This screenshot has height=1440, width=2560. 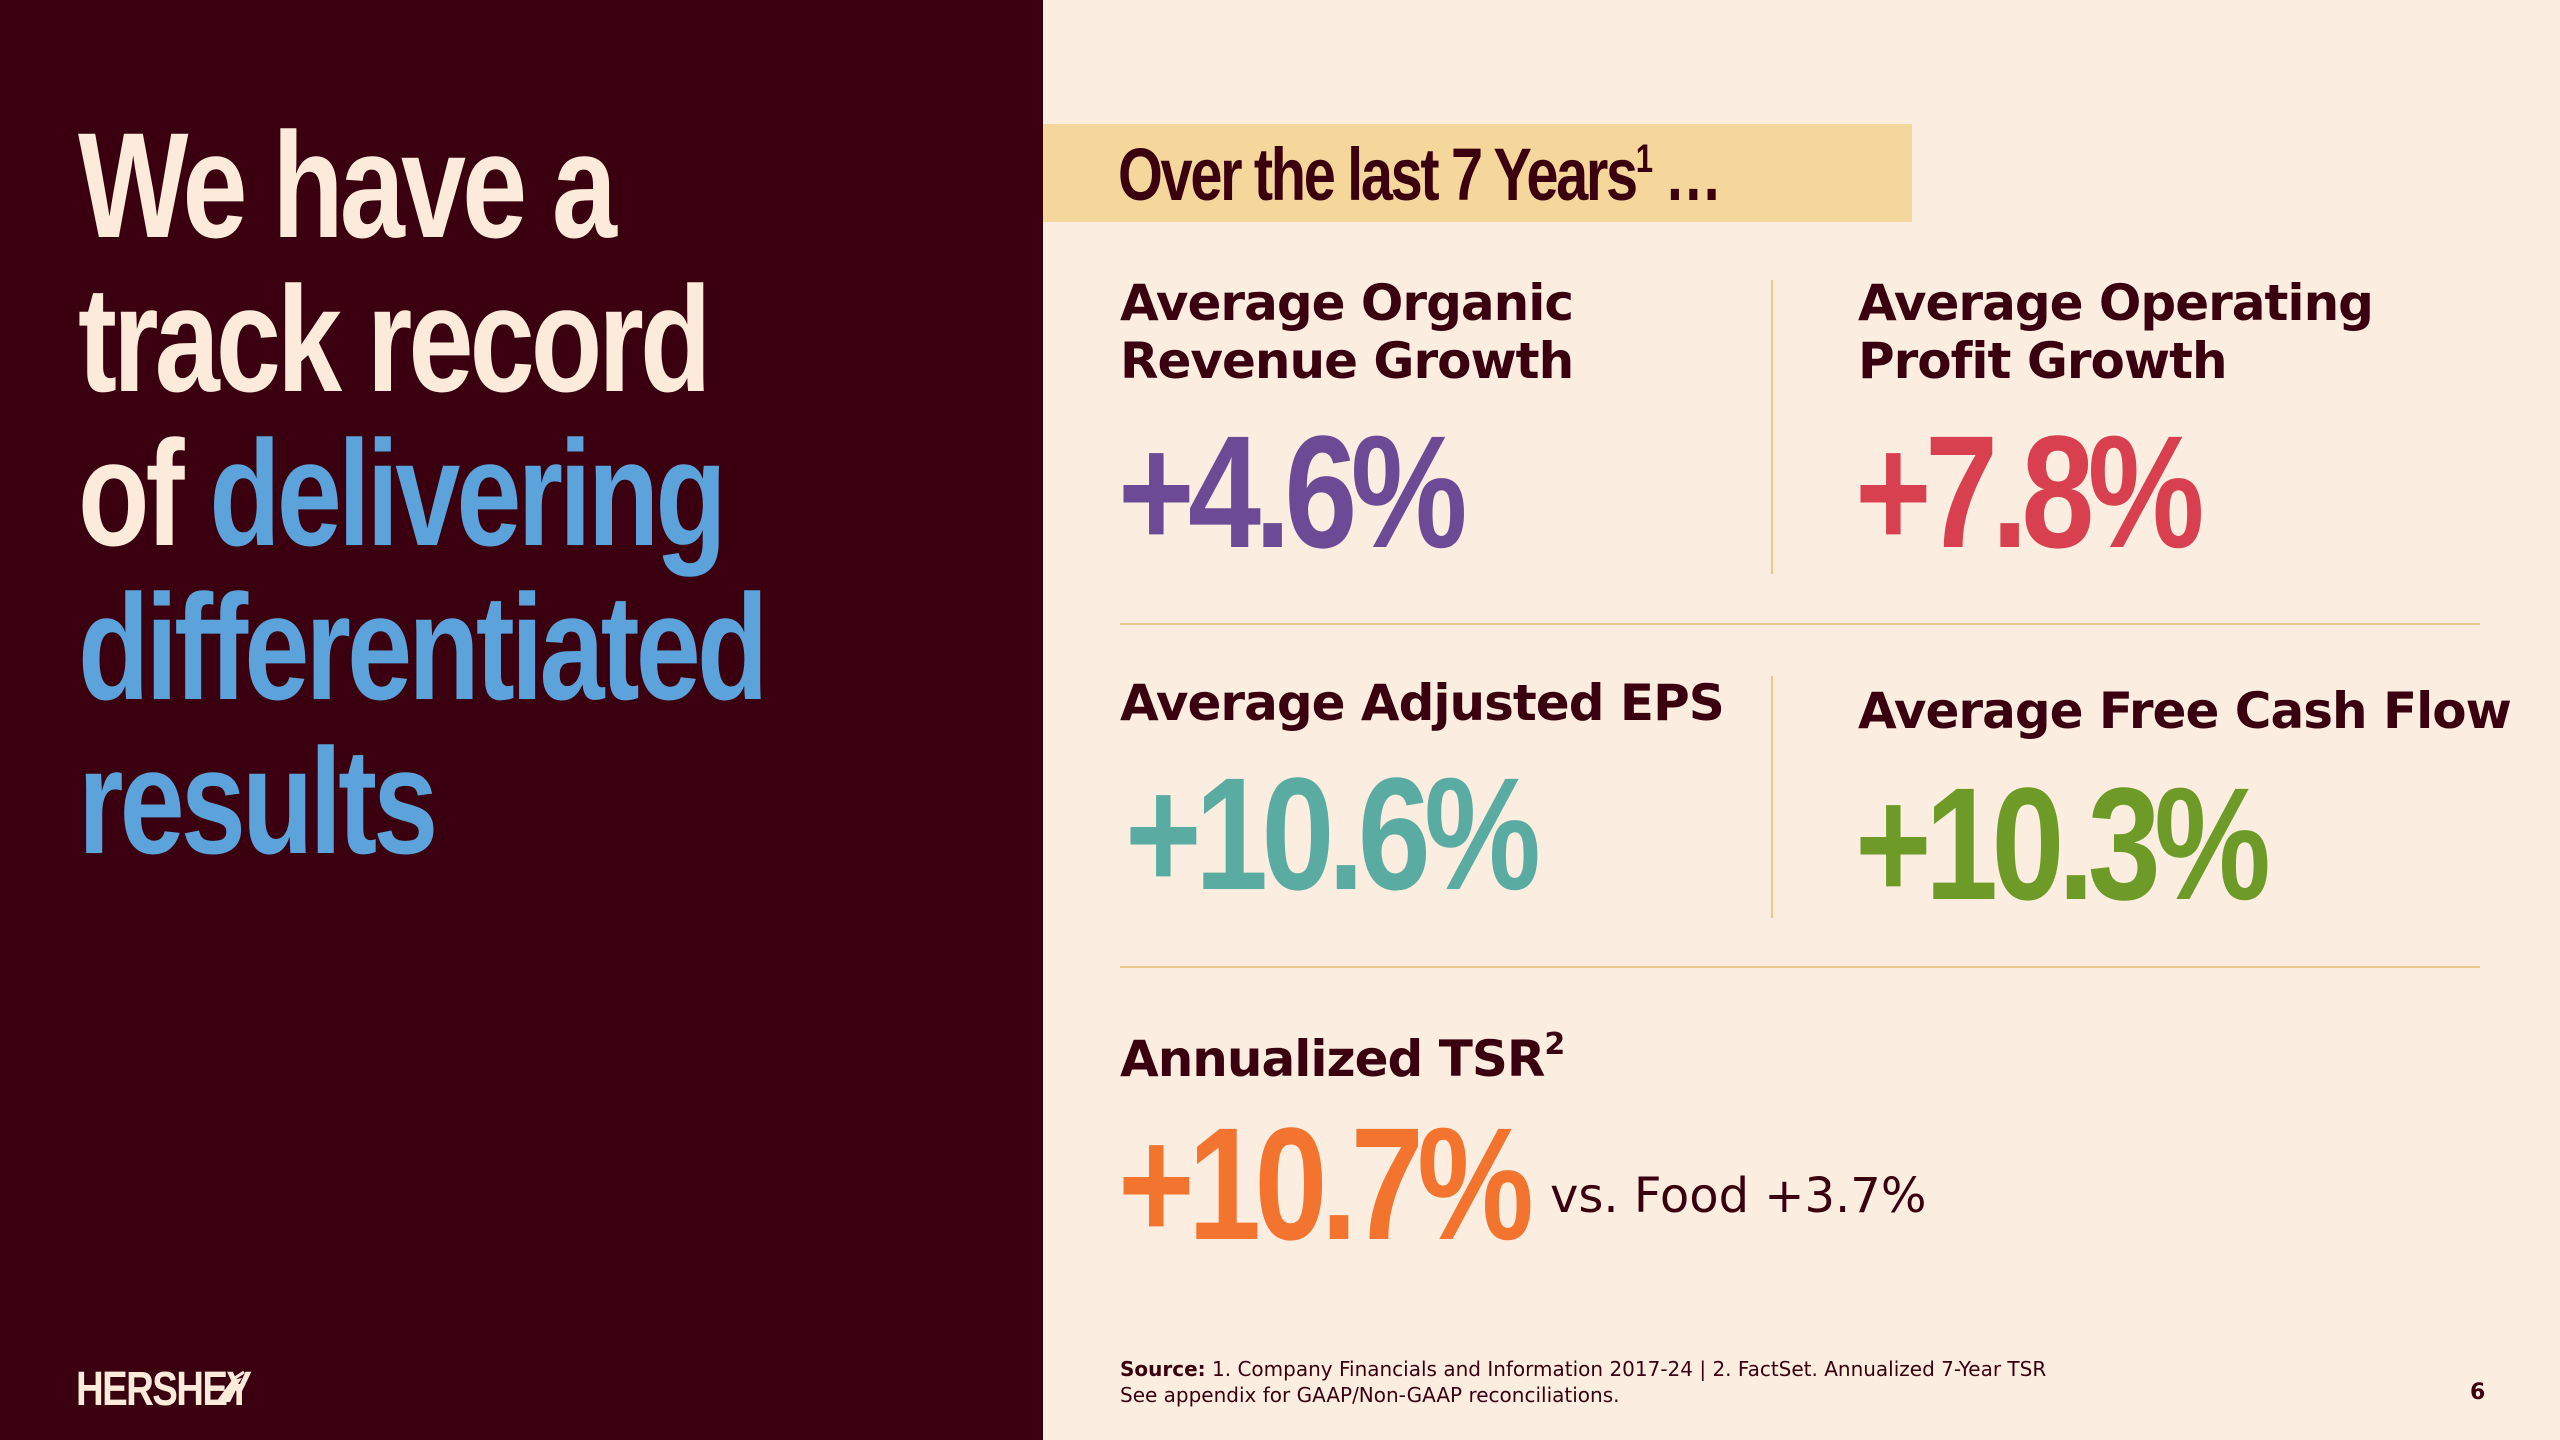 I want to click on metric-value-operating-profit: +7.8%, so click(x=2029, y=491).